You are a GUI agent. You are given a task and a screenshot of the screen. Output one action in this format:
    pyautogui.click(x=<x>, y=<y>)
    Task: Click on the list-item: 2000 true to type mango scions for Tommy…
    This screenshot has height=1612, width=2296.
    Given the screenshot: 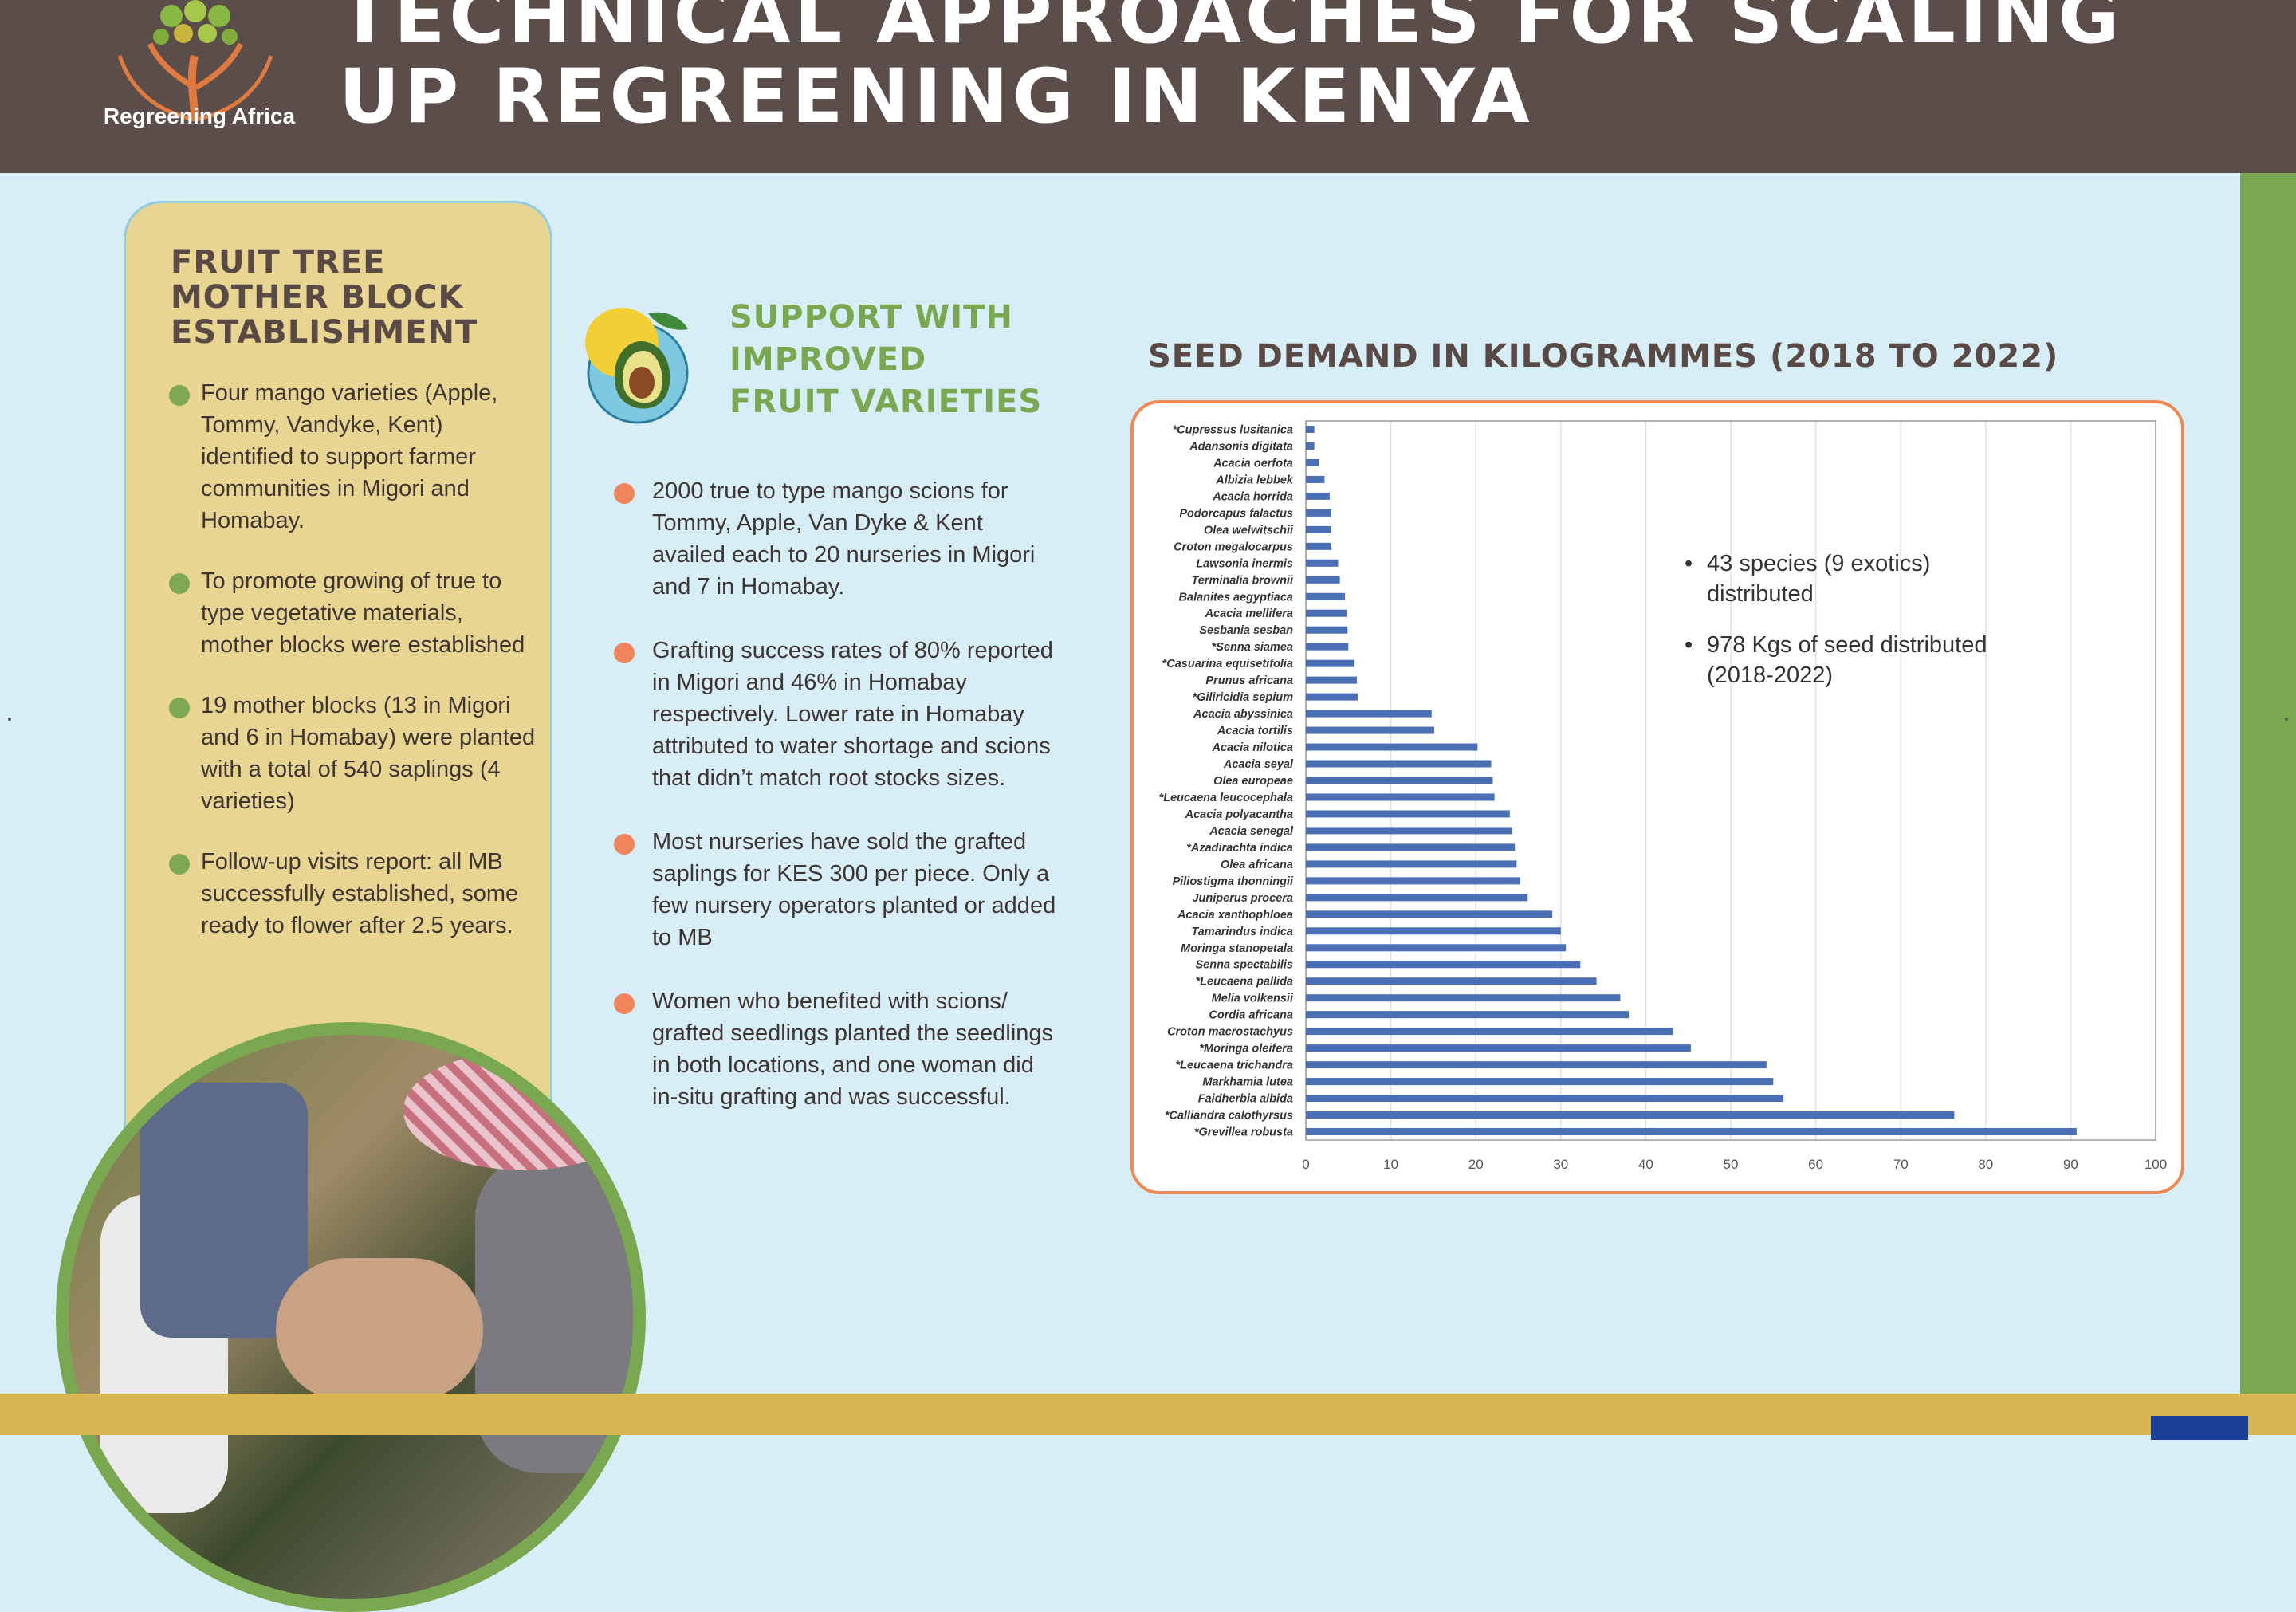 What is the action you would take?
    pyautogui.click(x=837, y=539)
    